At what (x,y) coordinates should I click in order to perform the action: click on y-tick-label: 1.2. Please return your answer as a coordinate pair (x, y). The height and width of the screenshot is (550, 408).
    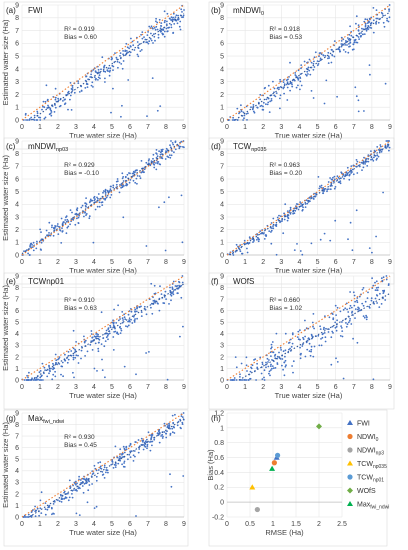
    Looking at the image, I should click on (219, 413).